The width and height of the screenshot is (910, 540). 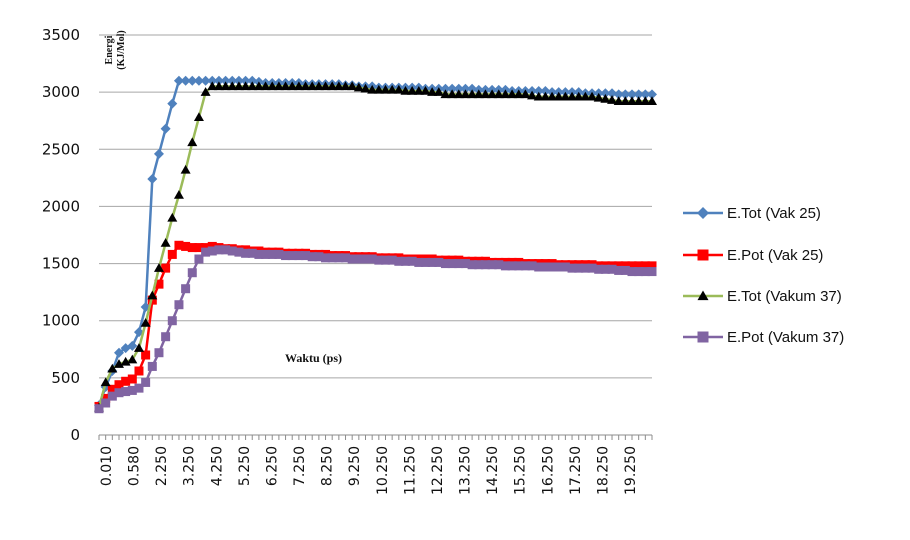 I want to click on x-tick-label: 13.250, so click(x=466, y=470).